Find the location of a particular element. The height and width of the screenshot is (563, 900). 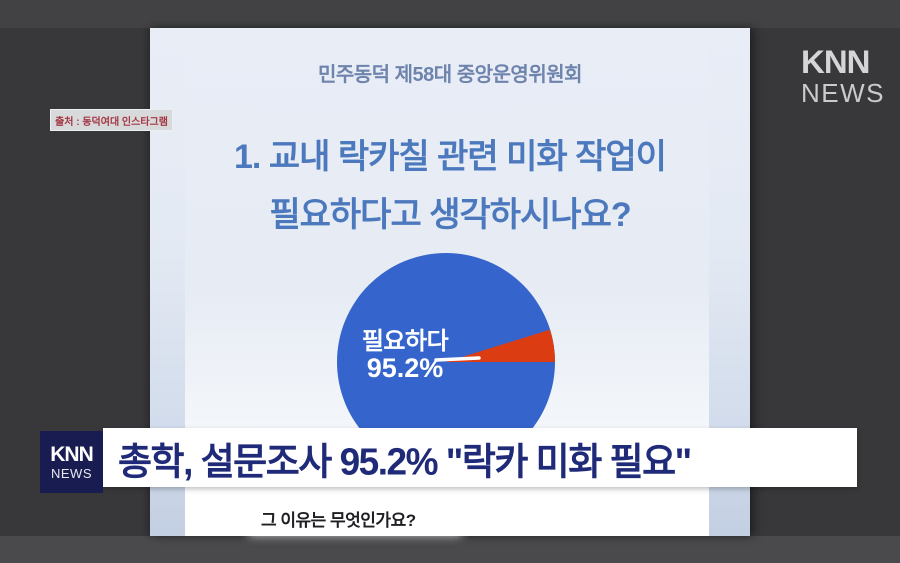

headline-text: 총학, 설문조사 95.2% "락카 미화 필요" is located at coordinates (405, 461).